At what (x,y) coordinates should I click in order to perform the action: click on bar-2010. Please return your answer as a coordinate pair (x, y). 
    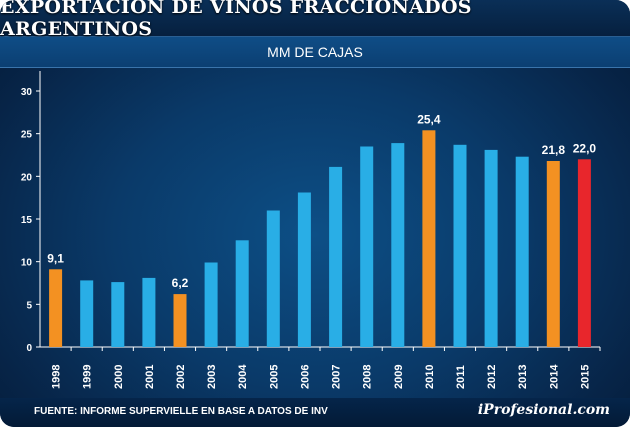
    Looking at the image, I should click on (429, 238).